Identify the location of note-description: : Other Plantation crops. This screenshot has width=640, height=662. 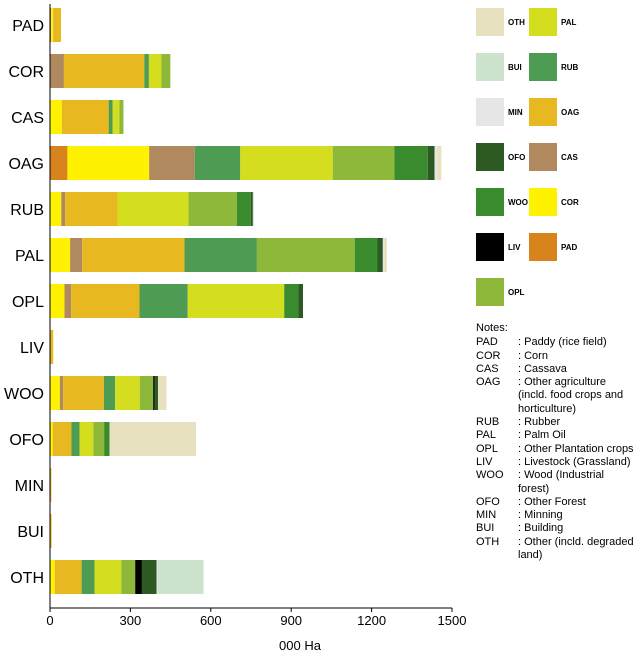
(576, 448).